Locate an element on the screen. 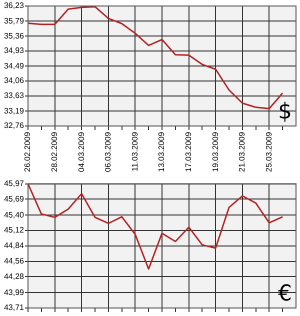 Image resolution: width=300 pixels, height=316 pixels. x-tick-label: 04.03.2009 is located at coordinates (81, 151).